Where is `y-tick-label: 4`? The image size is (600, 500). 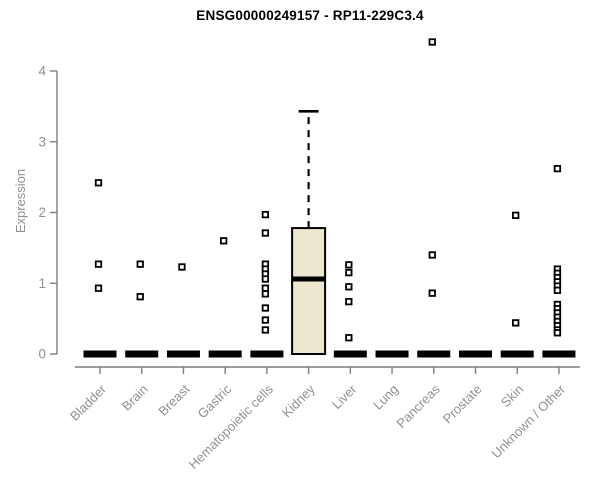 y-tick-label: 4 is located at coordinates (42, 71).